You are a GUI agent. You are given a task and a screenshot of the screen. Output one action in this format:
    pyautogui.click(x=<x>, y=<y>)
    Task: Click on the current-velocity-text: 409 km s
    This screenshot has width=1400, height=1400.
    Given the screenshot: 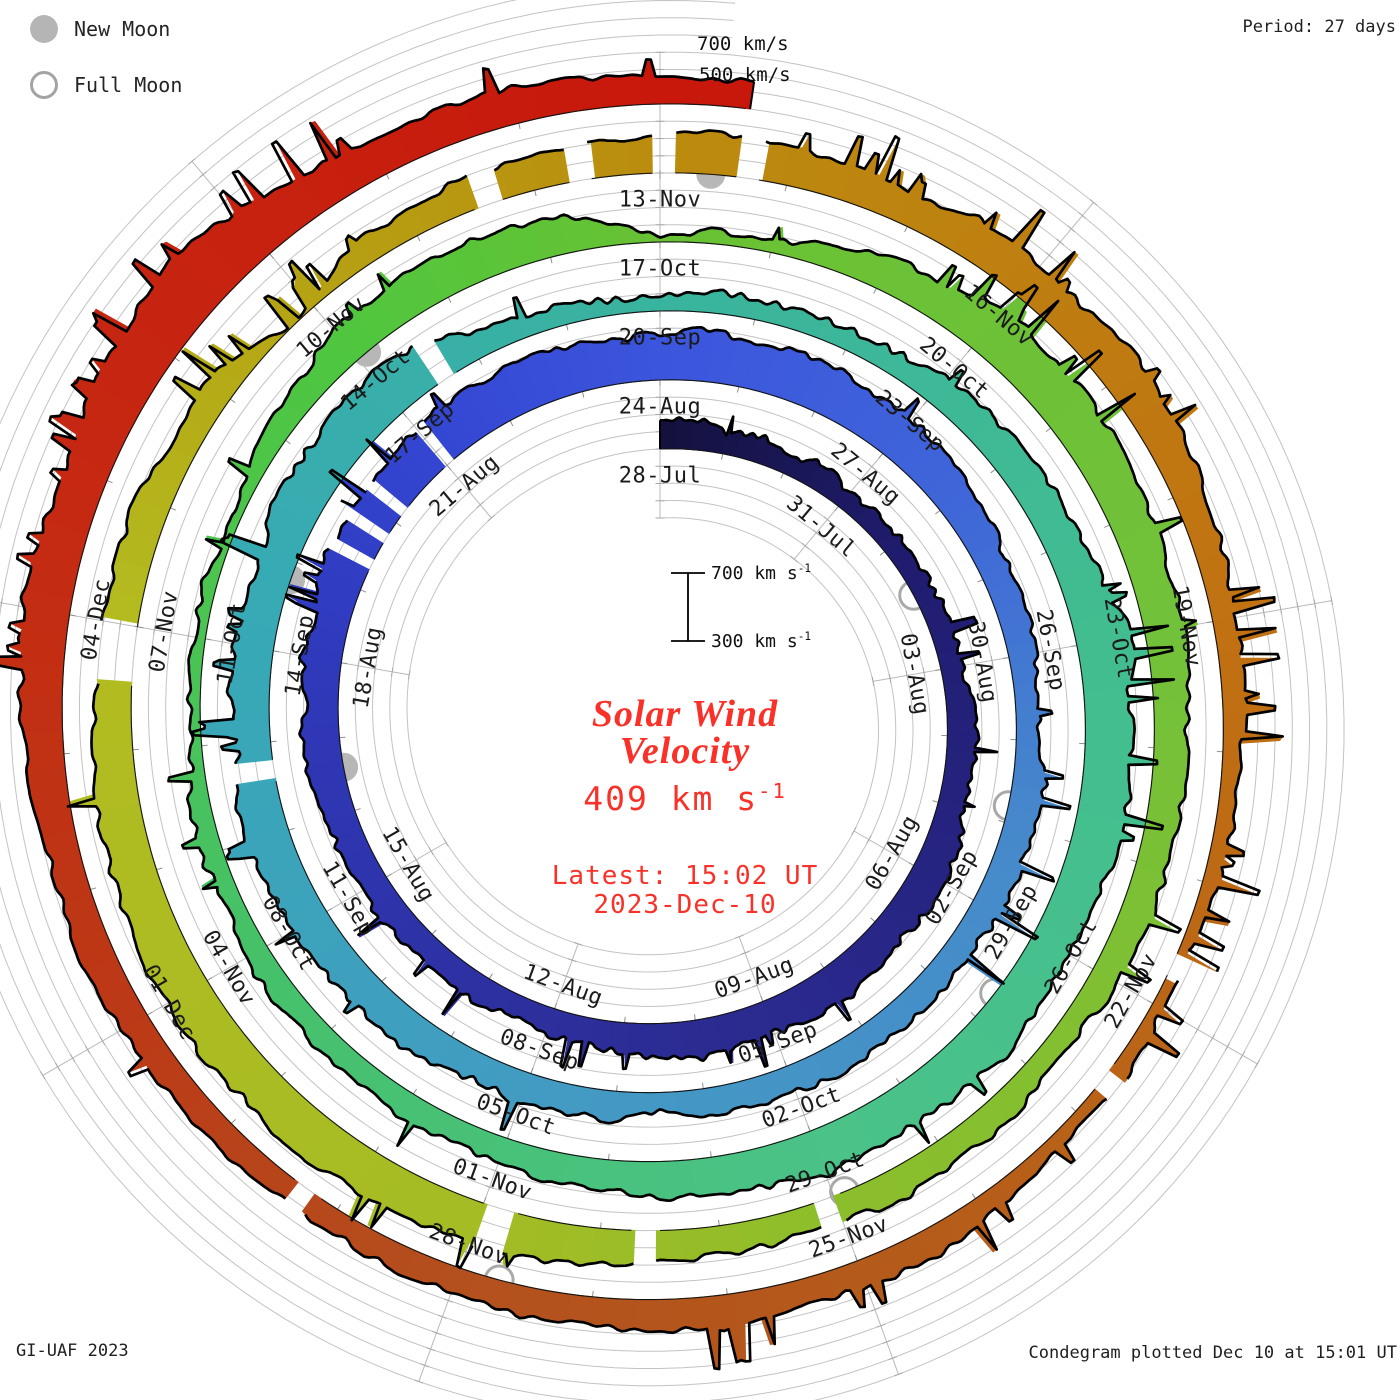 What is the action you would take?
    pyautogui.click(x=671, y=798)
    